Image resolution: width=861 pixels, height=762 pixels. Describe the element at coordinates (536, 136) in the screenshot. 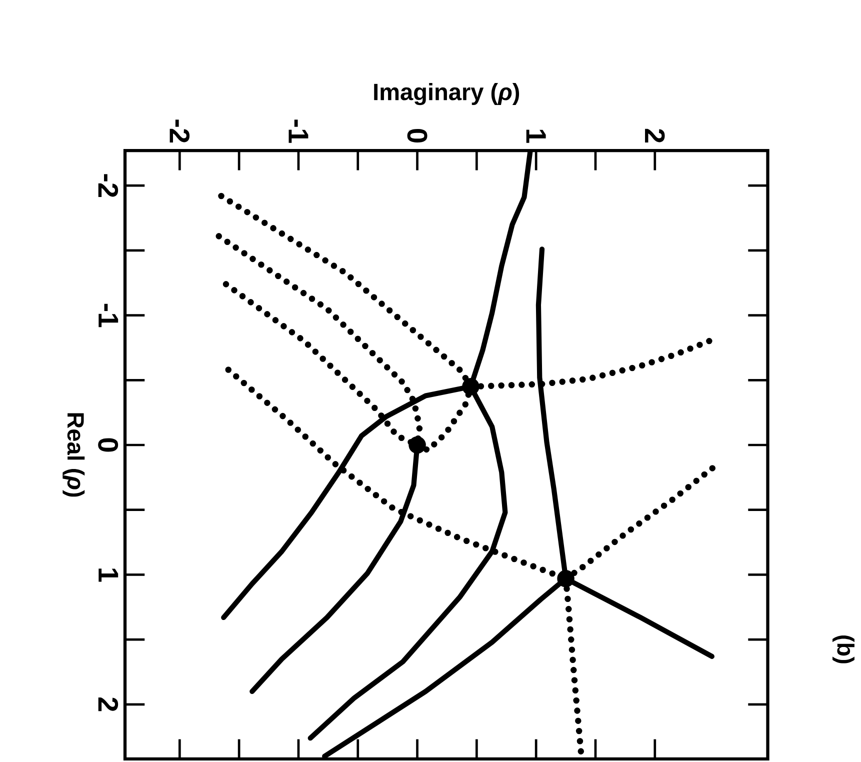

I see `x-tick-label: 1` at that location.